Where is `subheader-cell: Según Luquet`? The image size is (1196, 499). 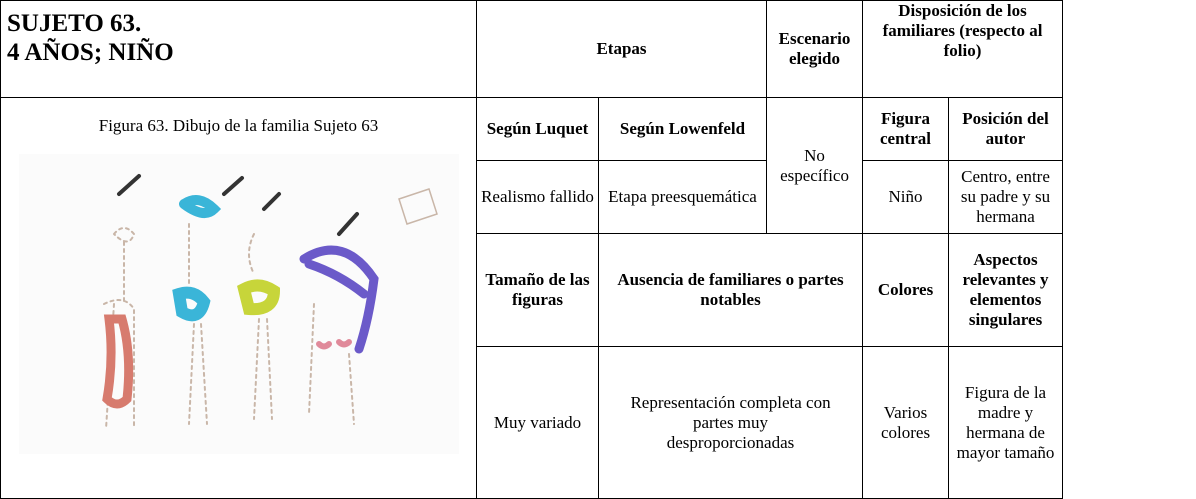 subheader-cell: Según Luquet is located at coordinates (537, 129).